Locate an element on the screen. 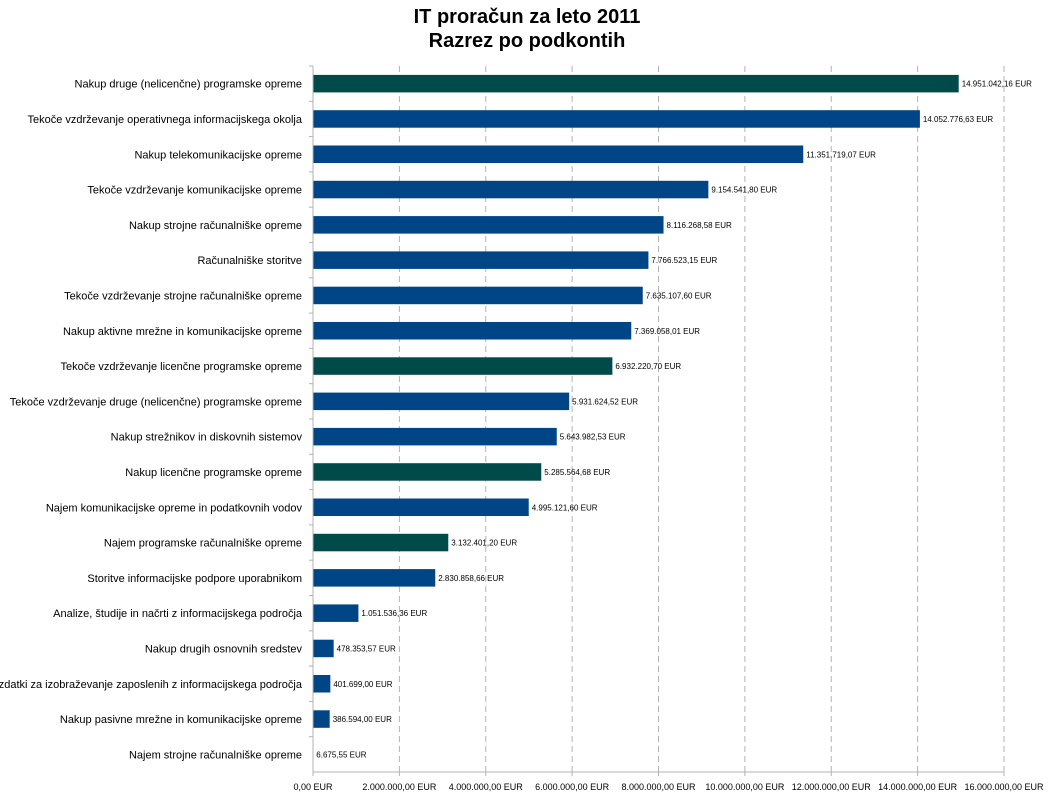  data-label: 386.594,00 EUR is located at coordinates (362, 719).